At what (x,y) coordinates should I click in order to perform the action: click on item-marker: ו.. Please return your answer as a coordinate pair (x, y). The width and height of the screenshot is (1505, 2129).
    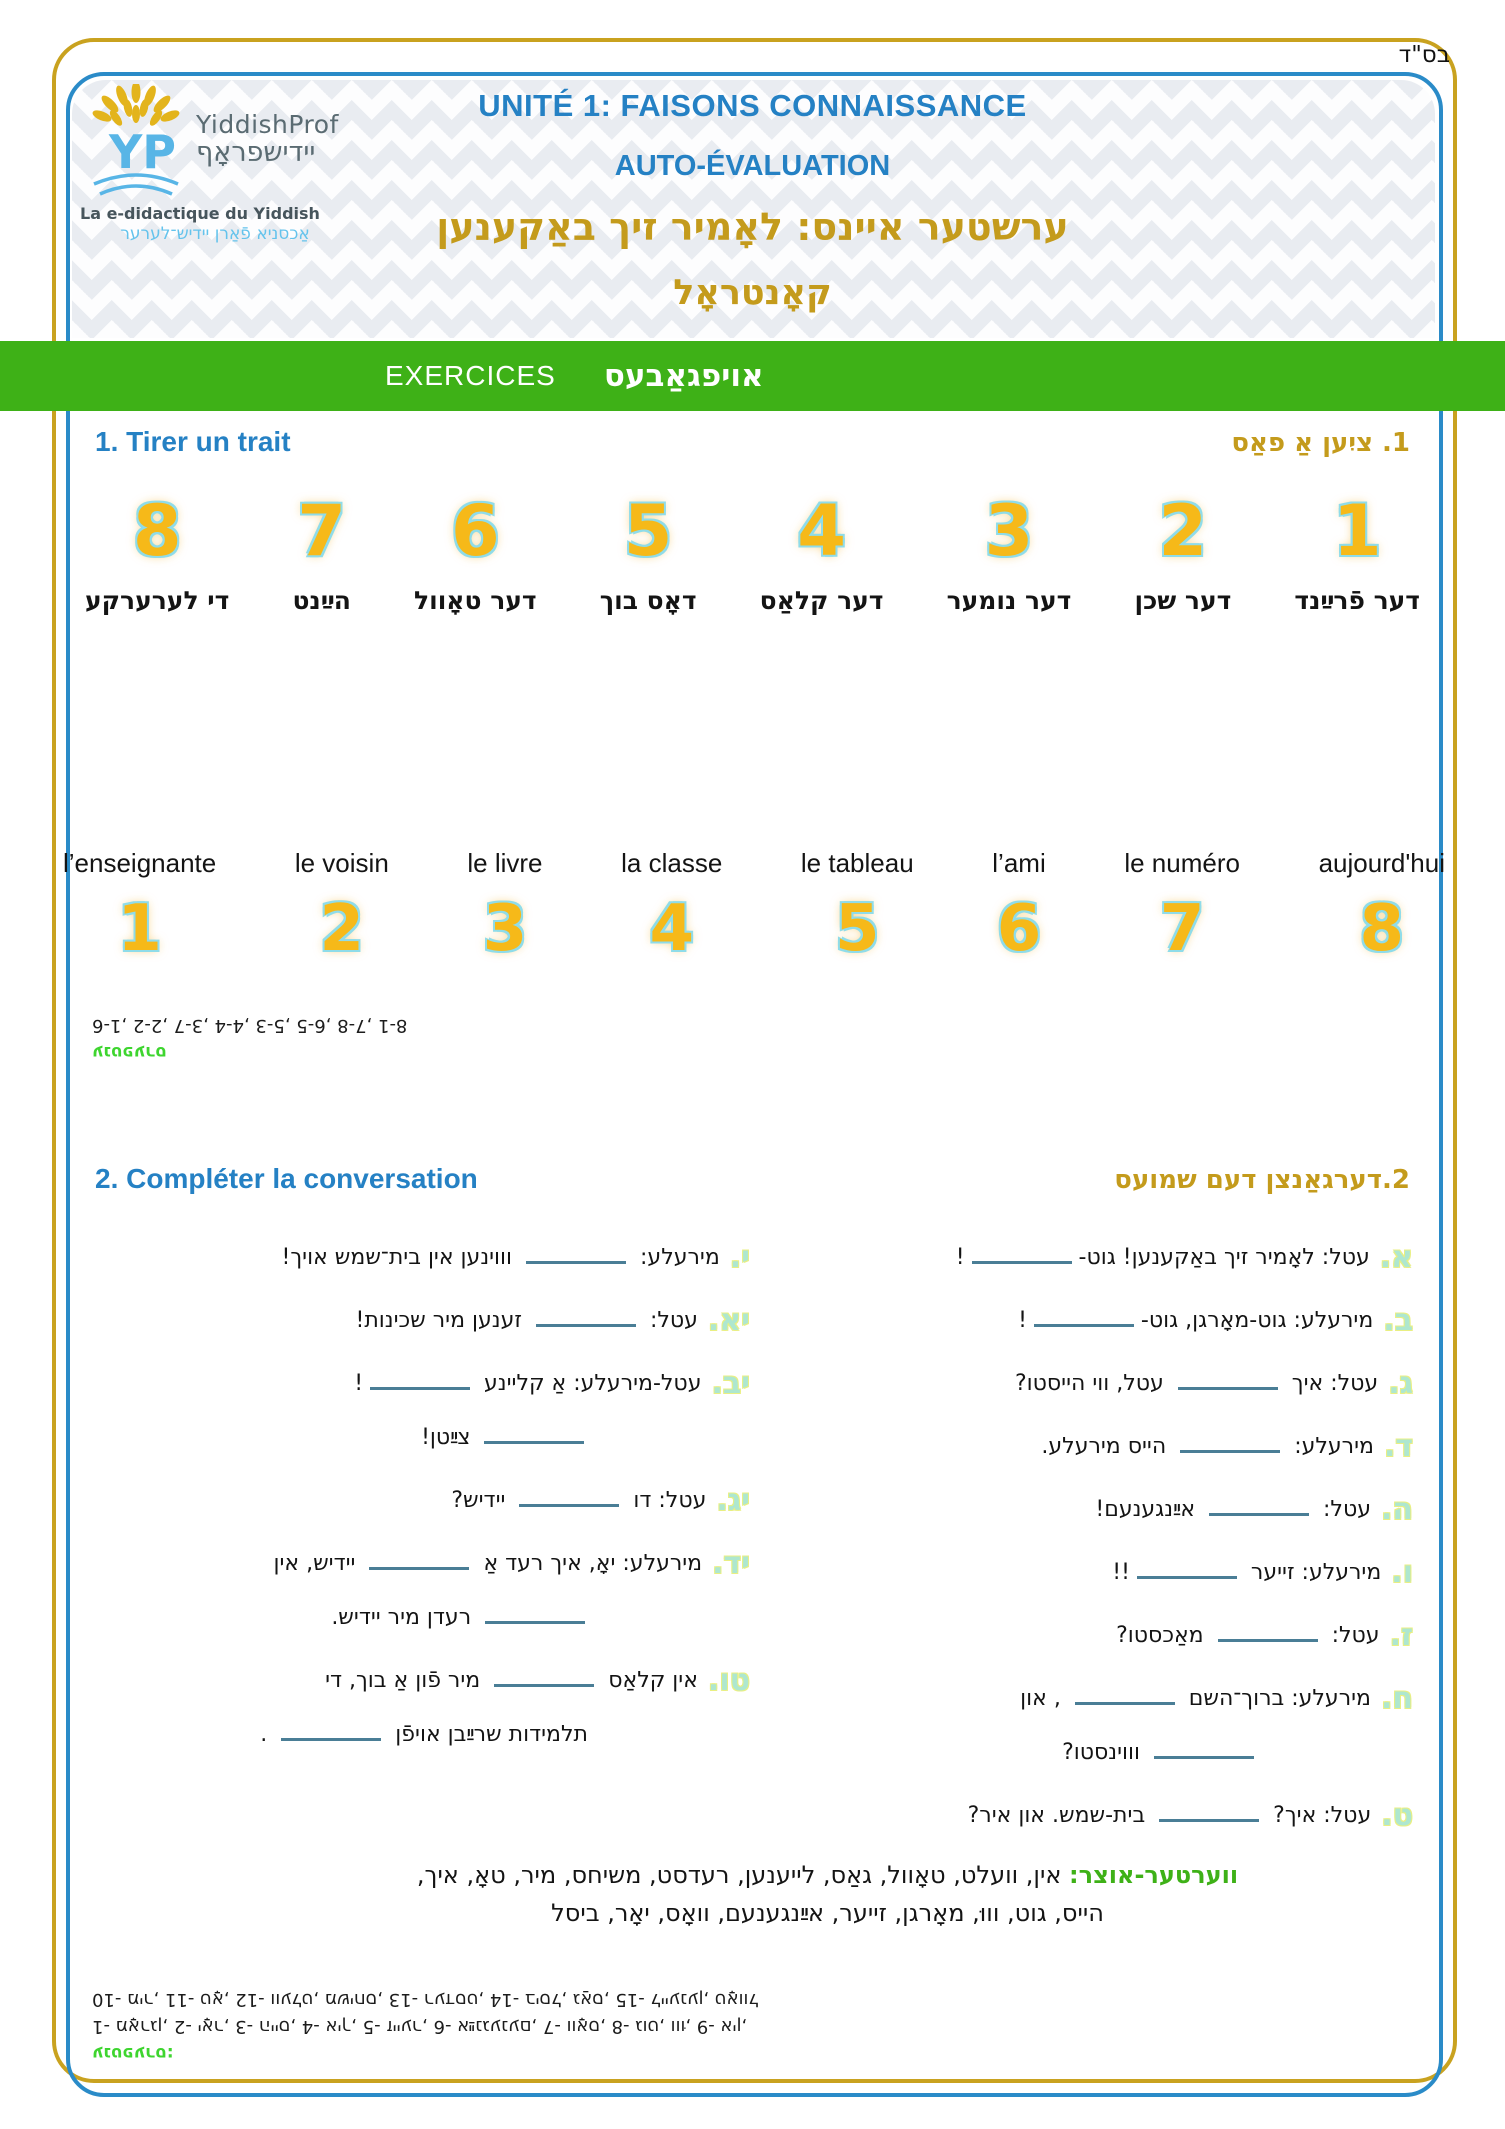
    Looking at the image, I should click on (1402, 1572).